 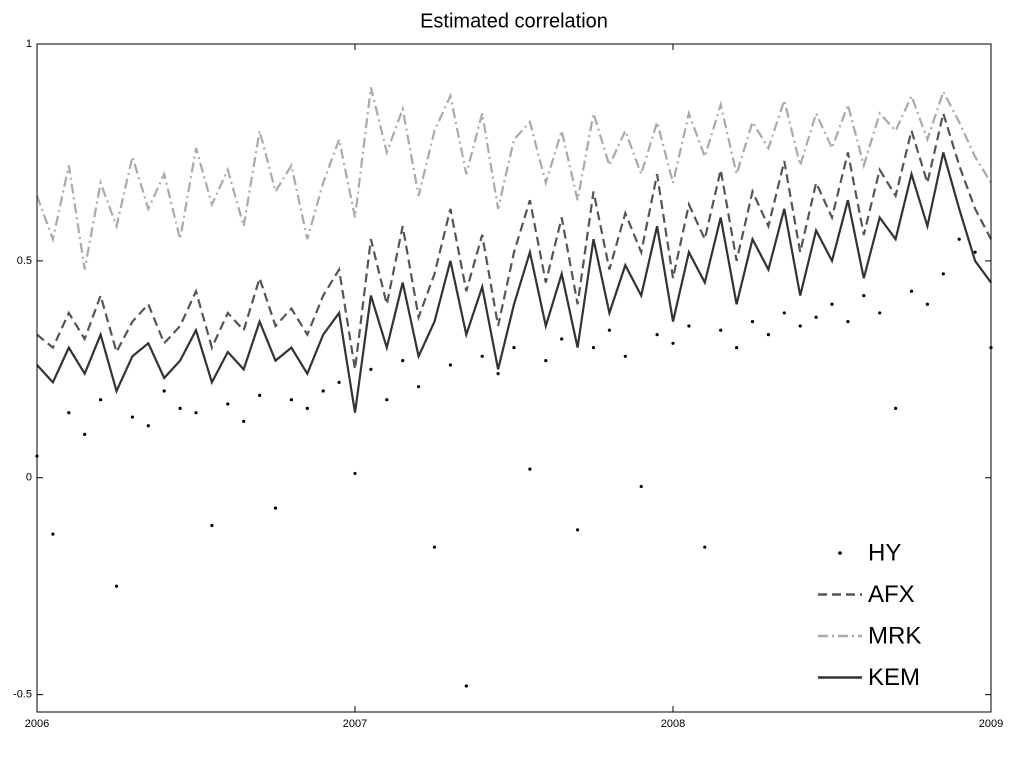 What do you see at coordinates (891, 594) in the screenshot?
I see `legend-label: AFX` at bounding box center [891, 594].